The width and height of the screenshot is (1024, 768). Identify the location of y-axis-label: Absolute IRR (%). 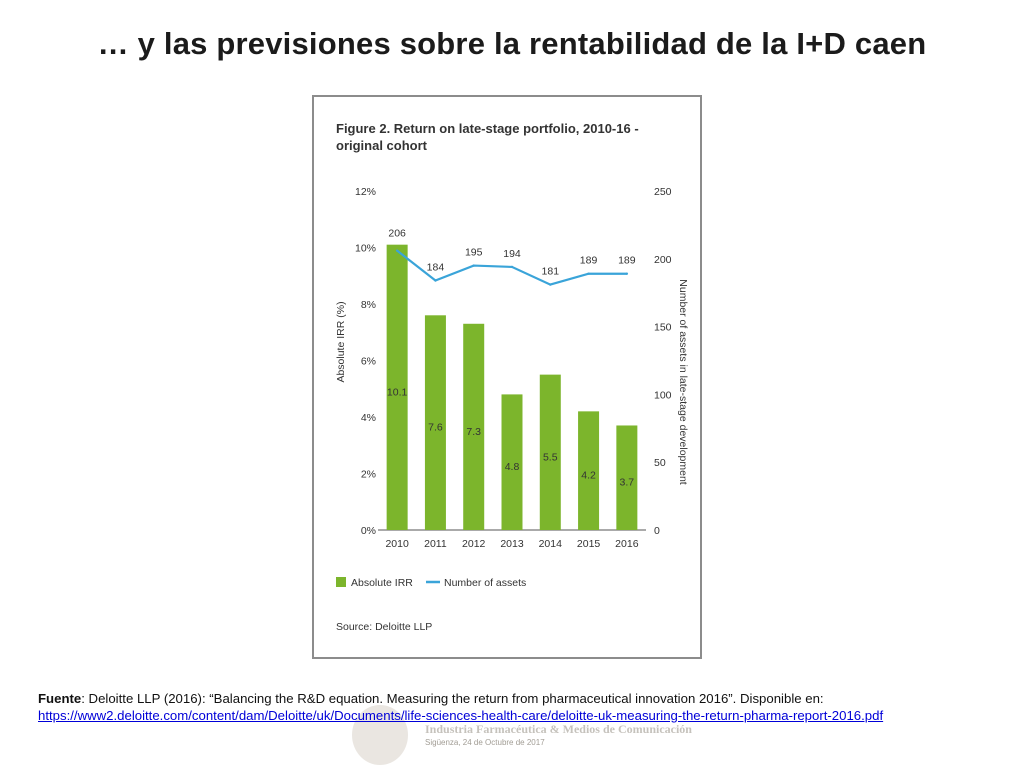
(341, 341).